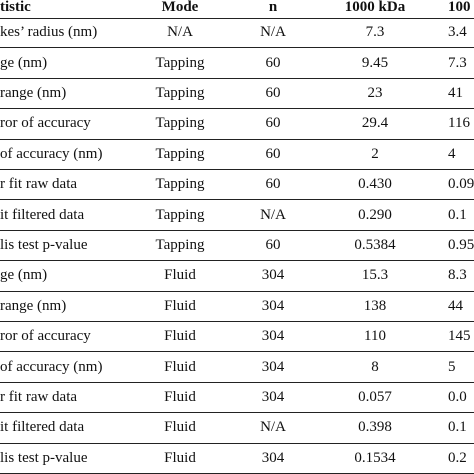  What do you see at coordinates (457, 32) in the screenshot?
I see `table-cell: 3.4` at bounding box center [457, 32].